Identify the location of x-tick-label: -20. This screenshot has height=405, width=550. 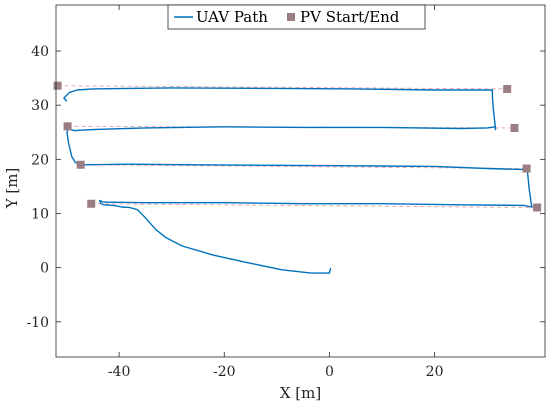
(224, 372).